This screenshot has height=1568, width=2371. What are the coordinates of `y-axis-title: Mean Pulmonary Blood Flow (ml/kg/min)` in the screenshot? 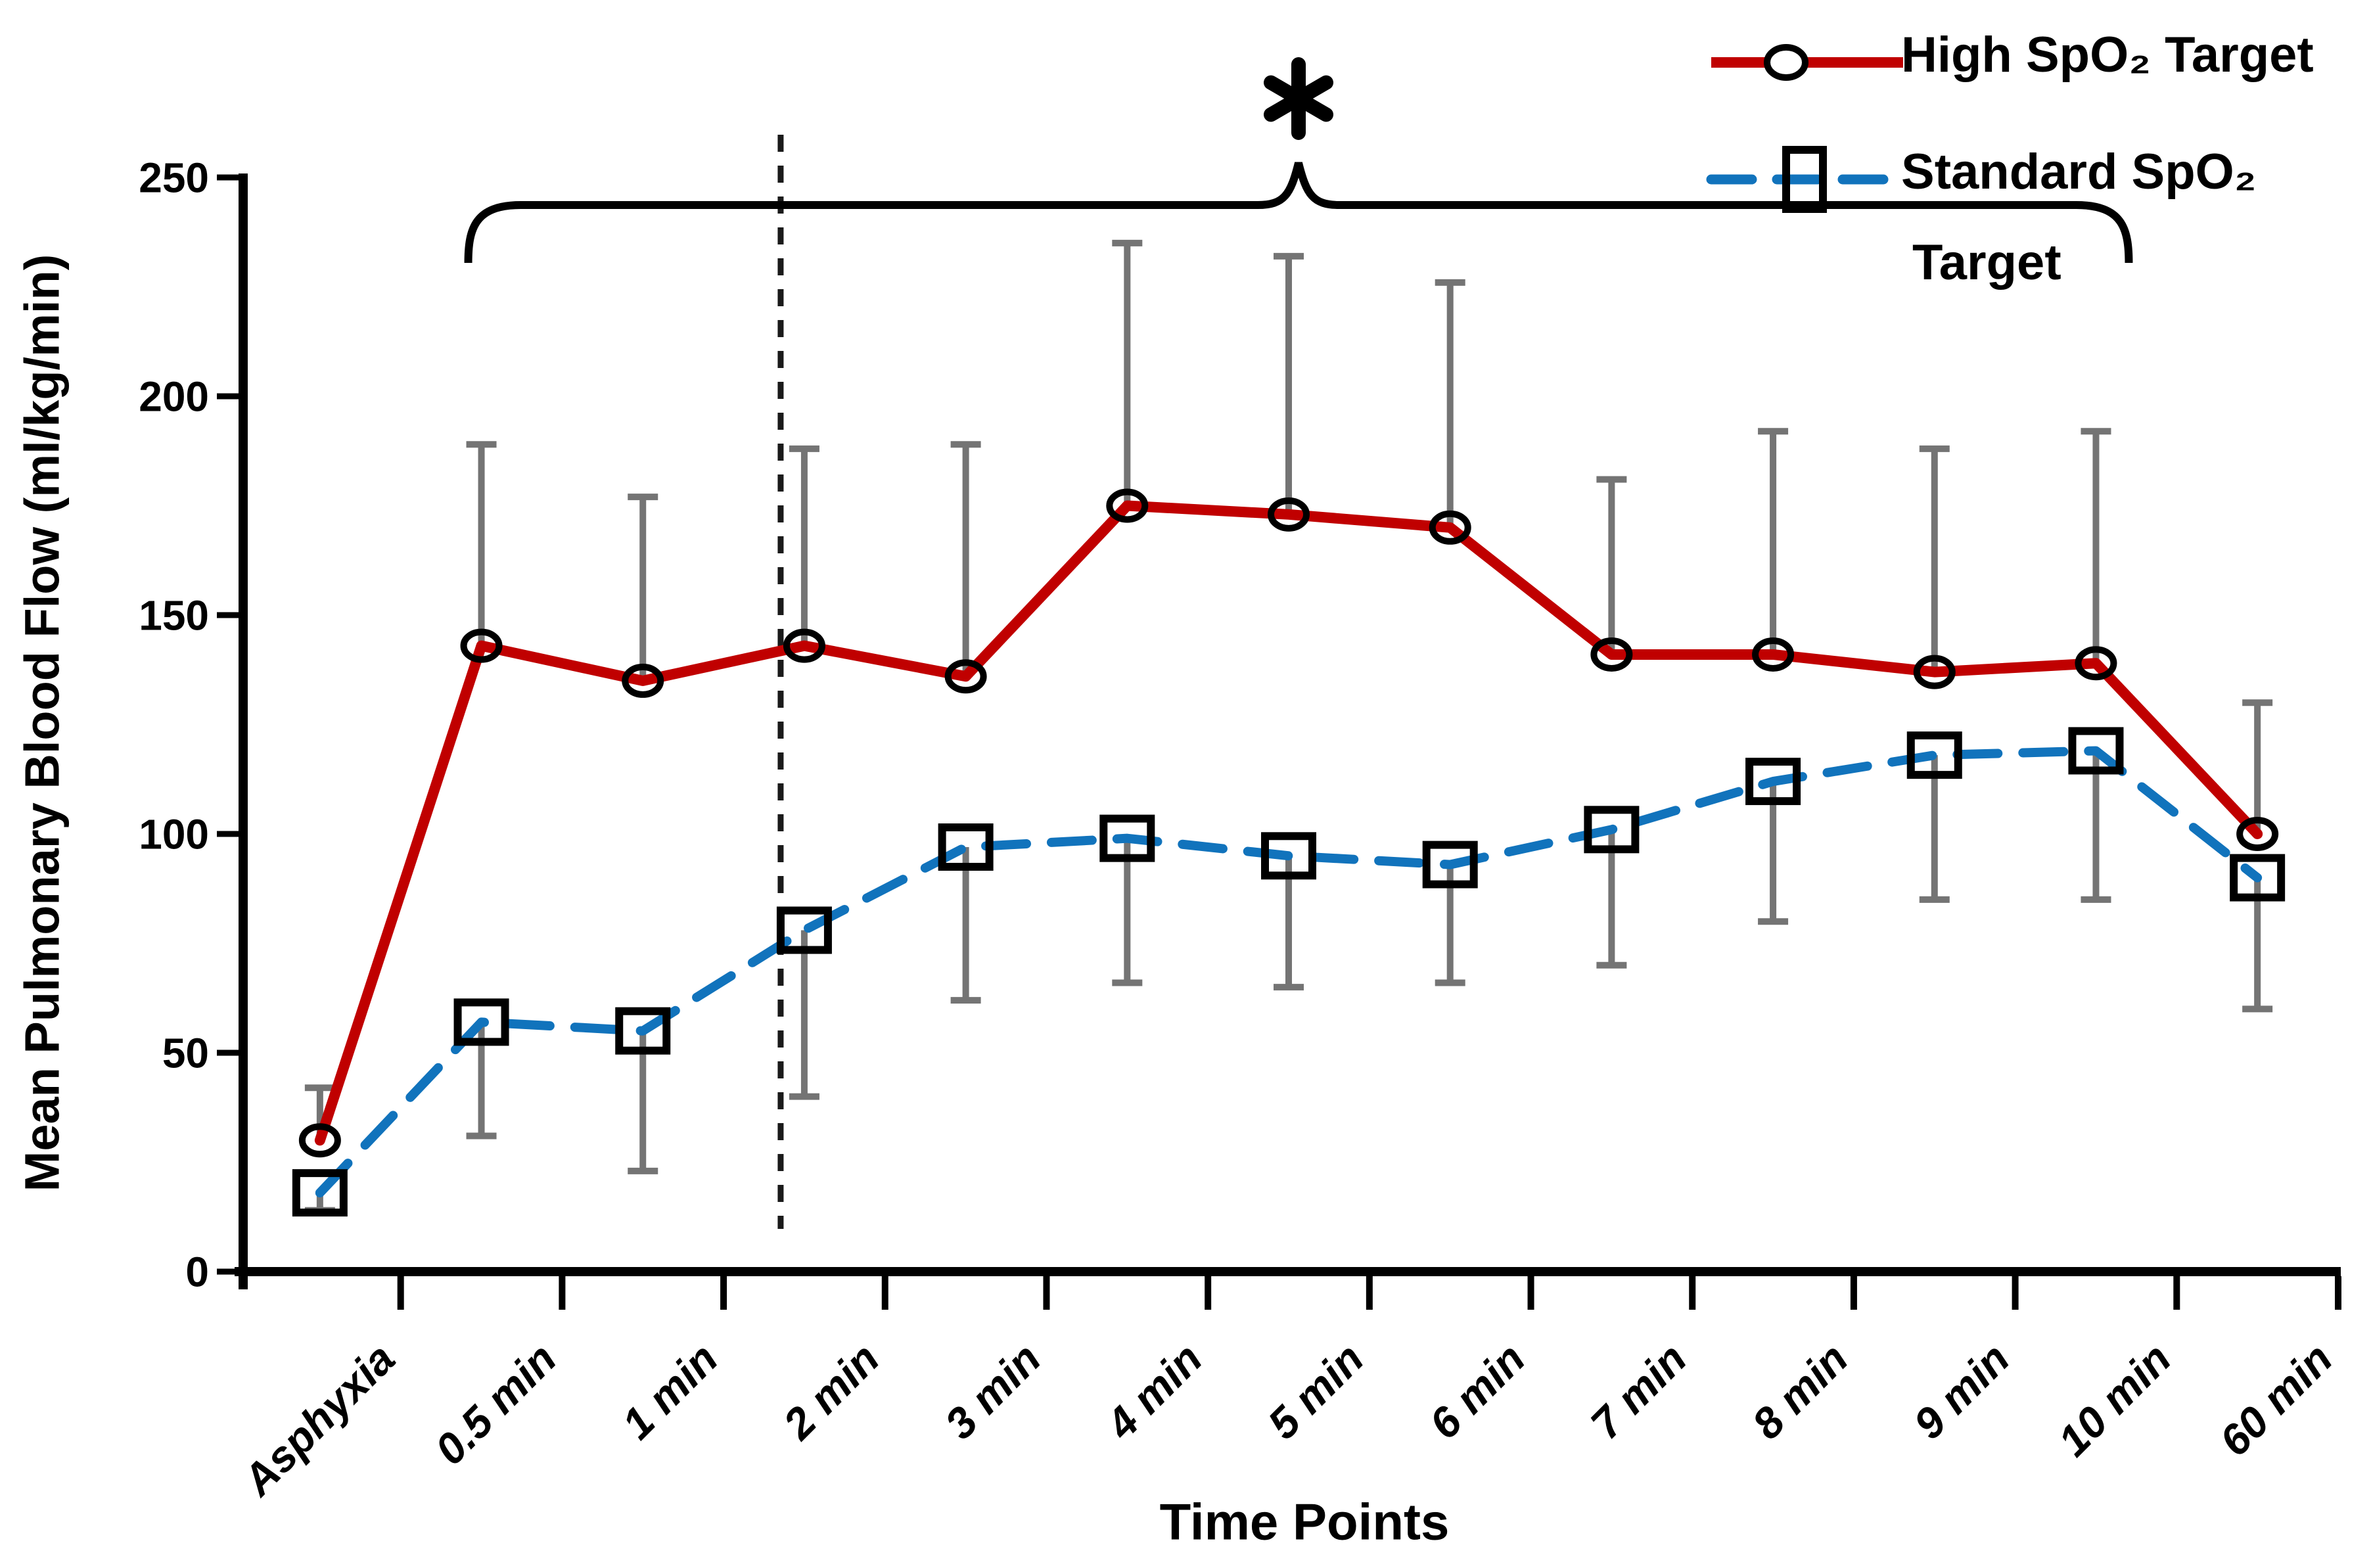 It's located at (42, 723).